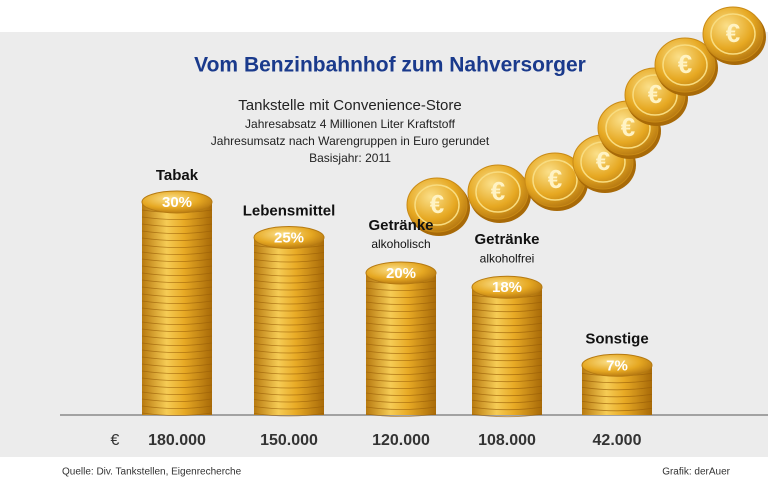 The height and width of the screenshot is (486, 768). Describe the element at coordinates (289, 440) in the screenshot. I see `amount-label: 150.000` at that location.